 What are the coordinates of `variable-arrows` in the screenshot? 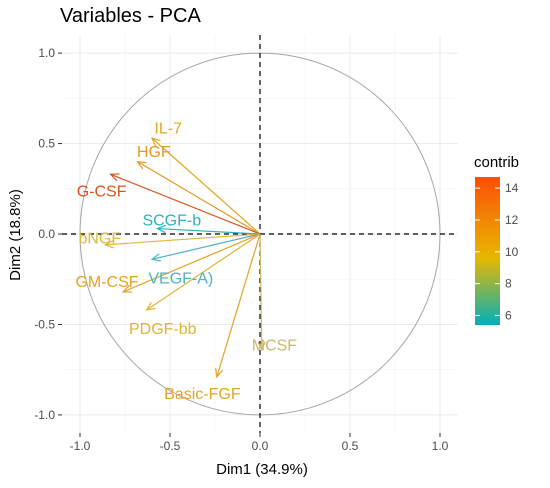 It's located at (184, 258).